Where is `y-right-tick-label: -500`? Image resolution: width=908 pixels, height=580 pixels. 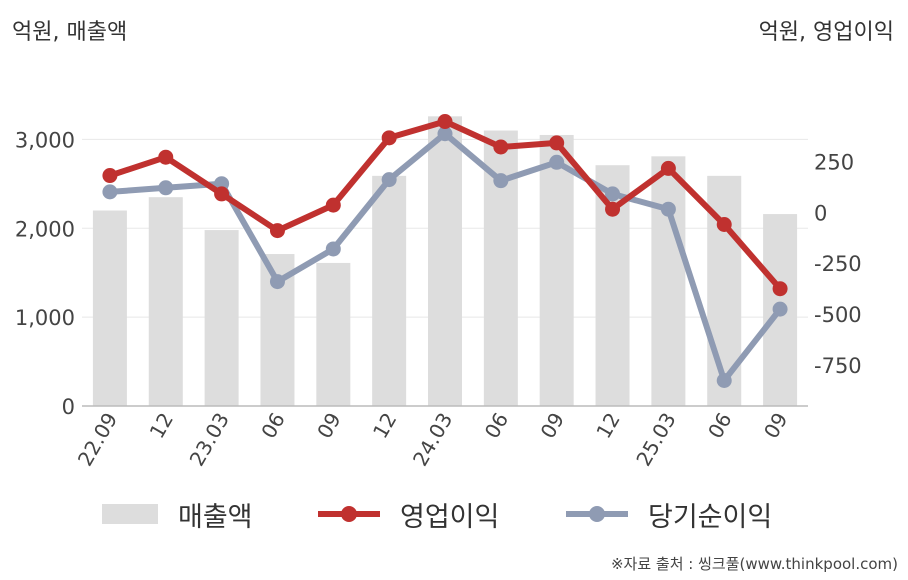
y-right-tick-label: -500 is located at coordinates (838, 315).